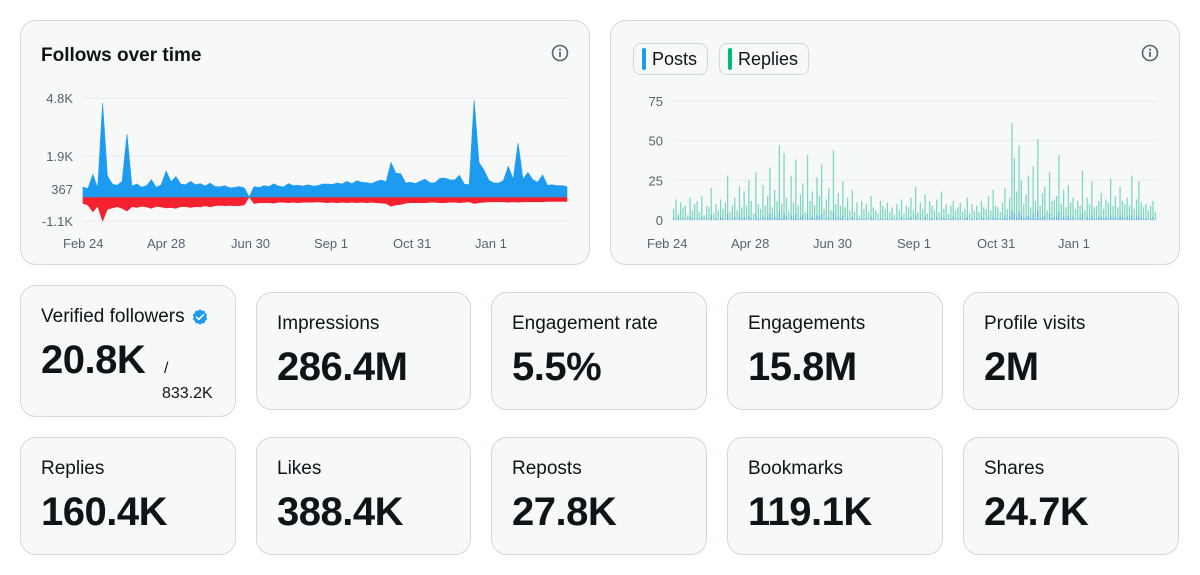 The image size is (1200, 575). I want to click on metric-card-bookmarks: Bookmarks 119.1K, so click(835, 496).